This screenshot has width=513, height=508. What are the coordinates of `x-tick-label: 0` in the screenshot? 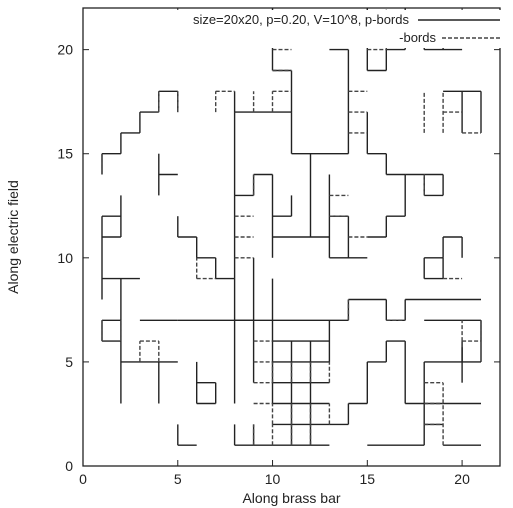 It's located at (83, 479).